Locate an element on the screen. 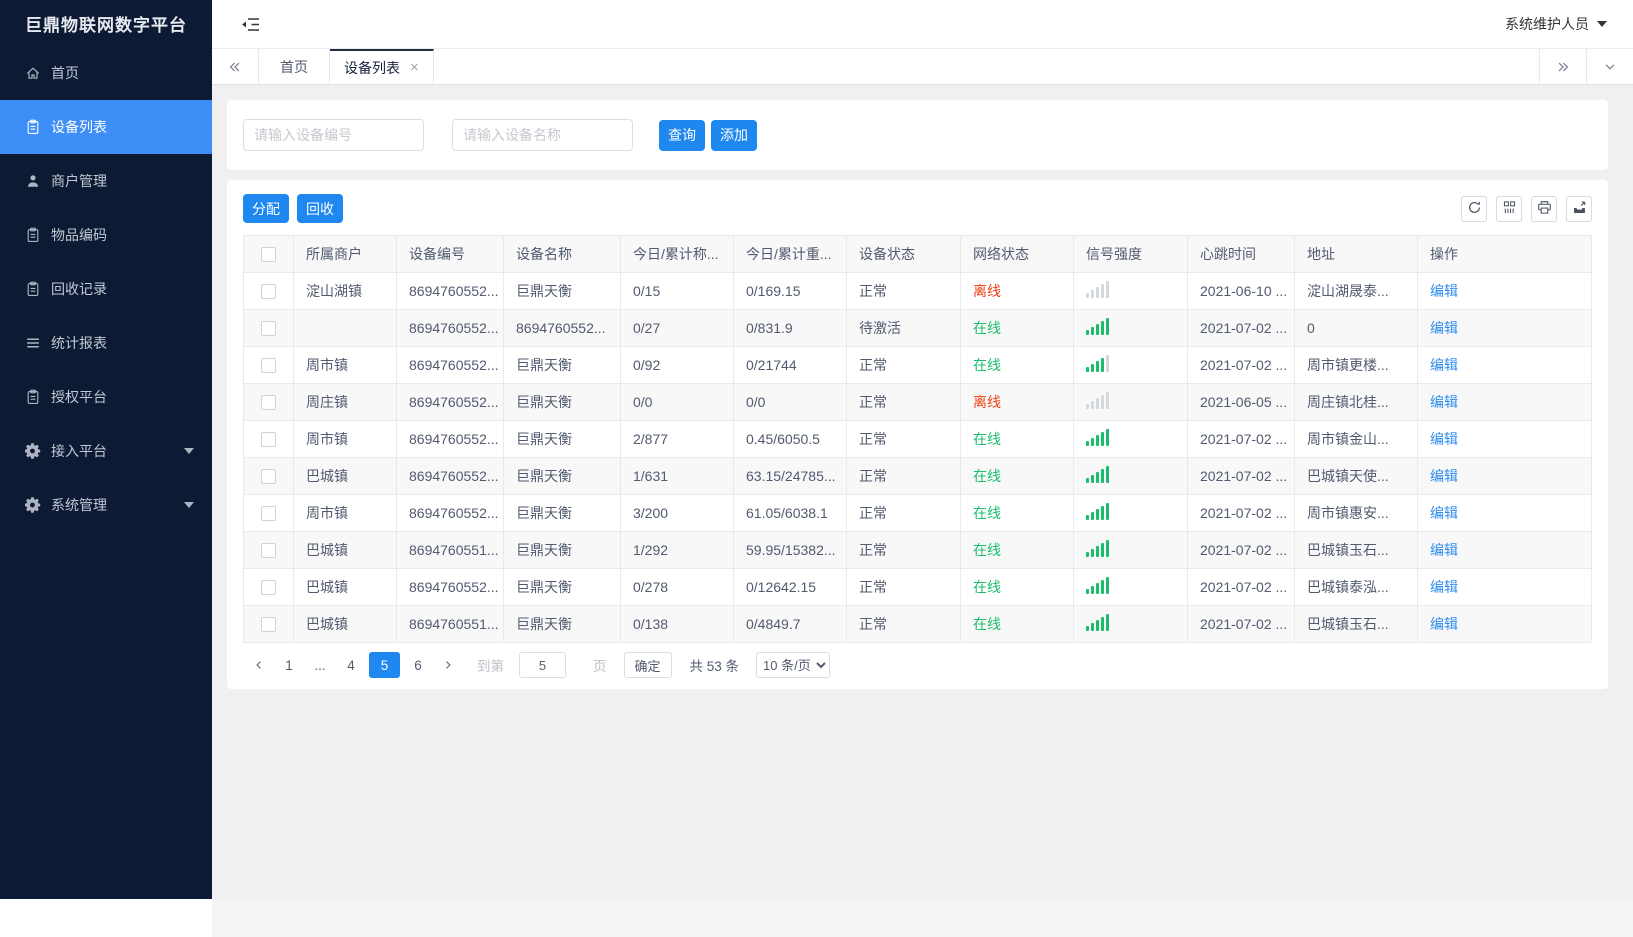  row-checkbox-cell is located at coordinates (268, 328).